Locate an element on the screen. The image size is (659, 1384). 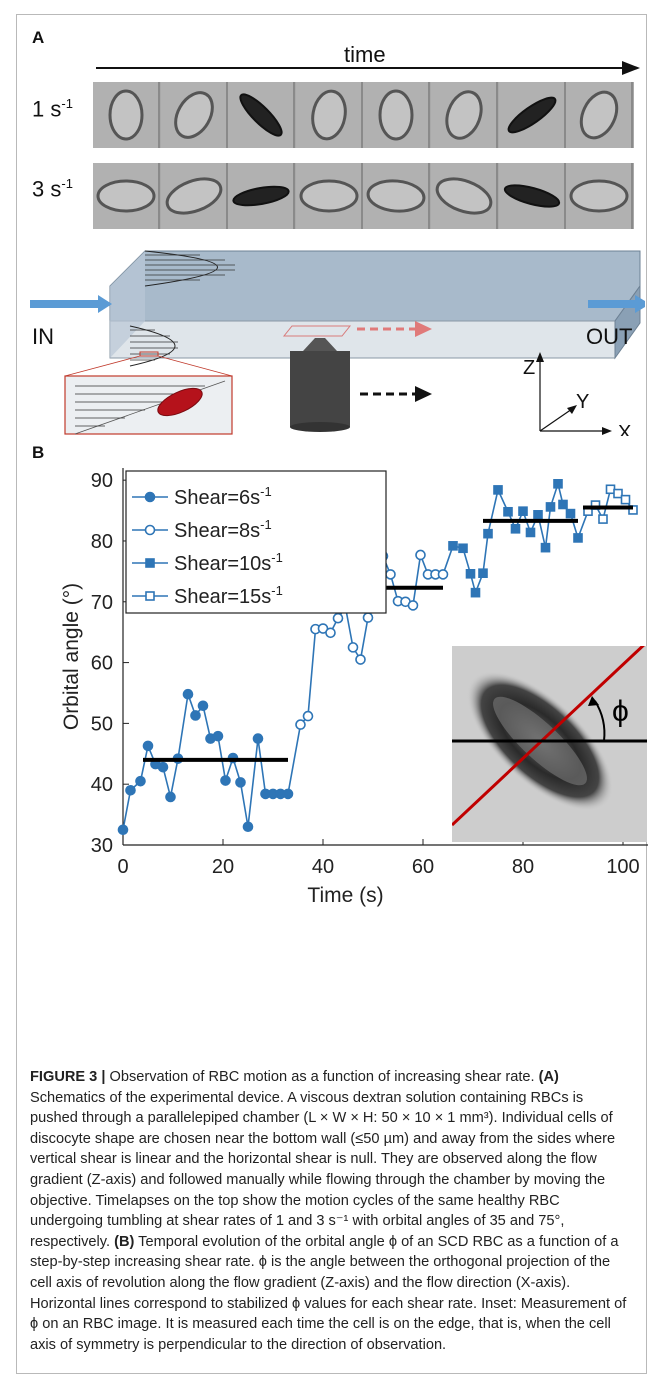
y-tick-label: 50 is located at coordinates (102, 724).